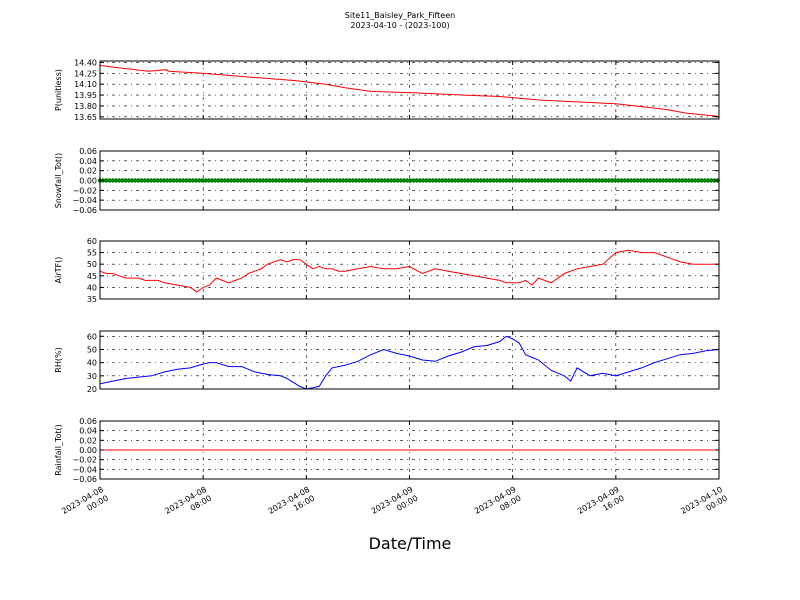 The height and width of the screenshot is (600, 800). I want to click on snowfall-y-tick-label: −0.06, so click(84, 210).